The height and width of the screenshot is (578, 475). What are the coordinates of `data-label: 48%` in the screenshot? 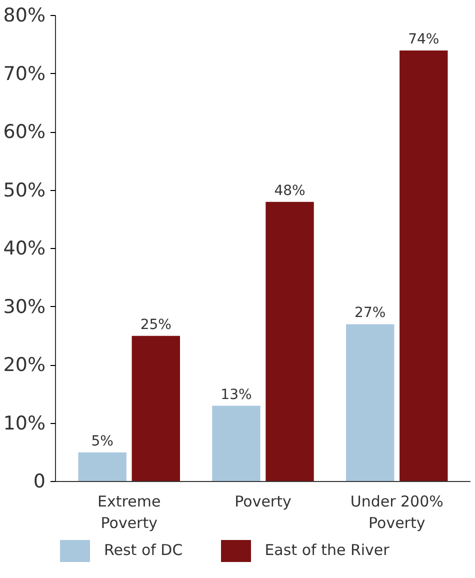 It's located at (290, 190).